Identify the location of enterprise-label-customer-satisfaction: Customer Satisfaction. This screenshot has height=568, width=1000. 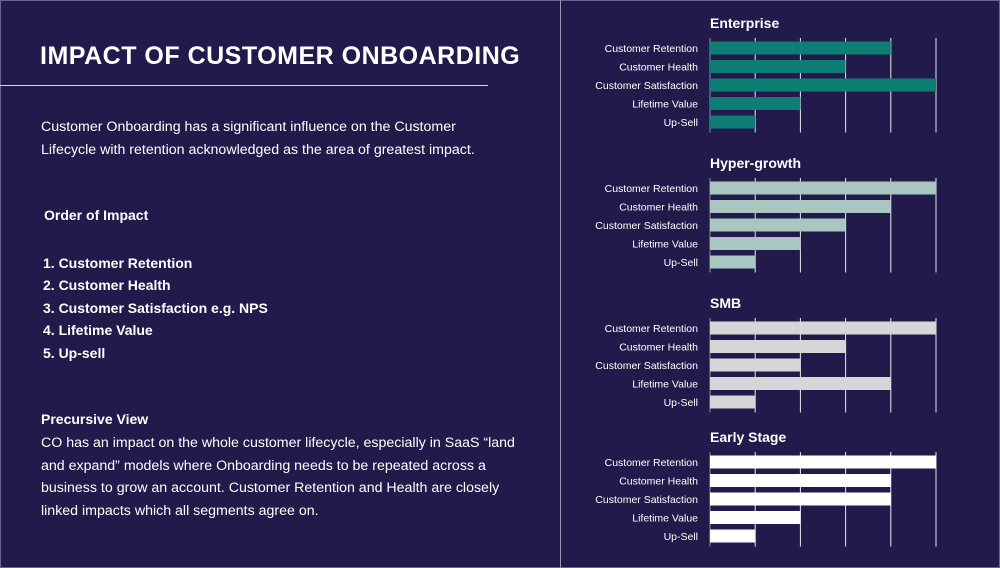
(646, 86).